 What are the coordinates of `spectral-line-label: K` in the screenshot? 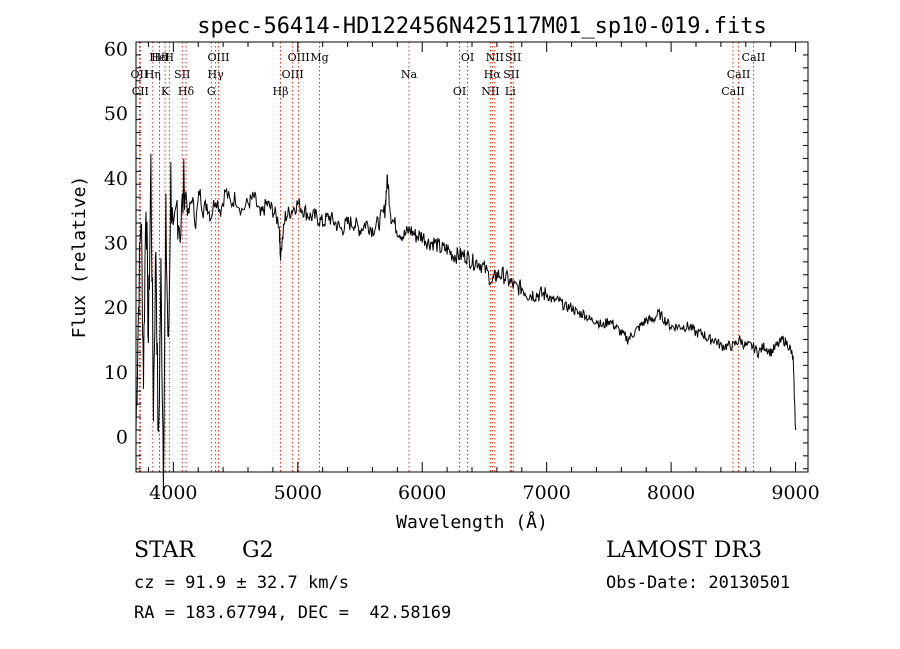 It's located at (165, 91).